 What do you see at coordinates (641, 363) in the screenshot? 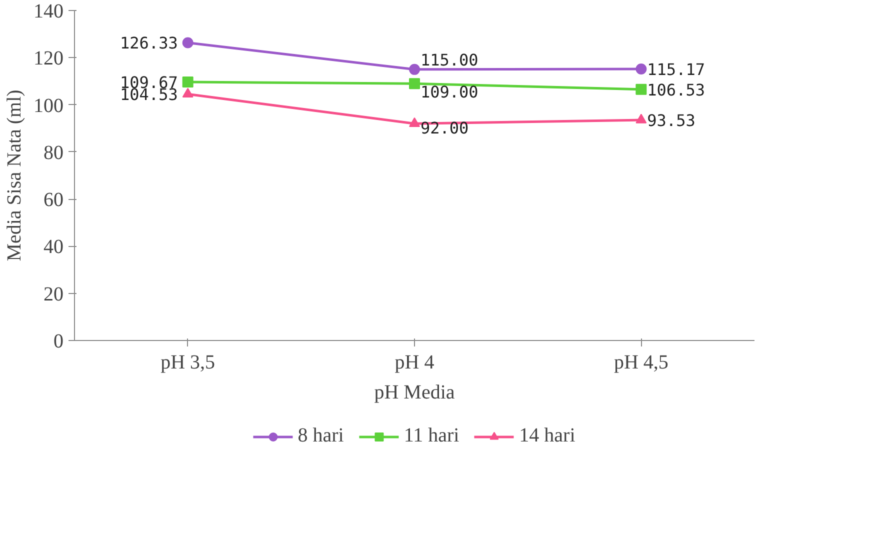
I see `x-tick-label: pH 4,5` at bounding box center [641, 363].